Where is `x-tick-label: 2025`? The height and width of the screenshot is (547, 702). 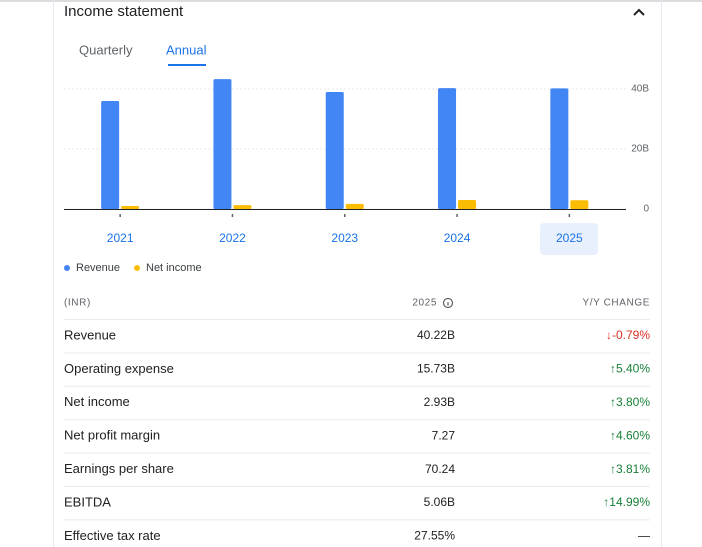 x-tick-label: 2025 is located at coordinates (569, 238).